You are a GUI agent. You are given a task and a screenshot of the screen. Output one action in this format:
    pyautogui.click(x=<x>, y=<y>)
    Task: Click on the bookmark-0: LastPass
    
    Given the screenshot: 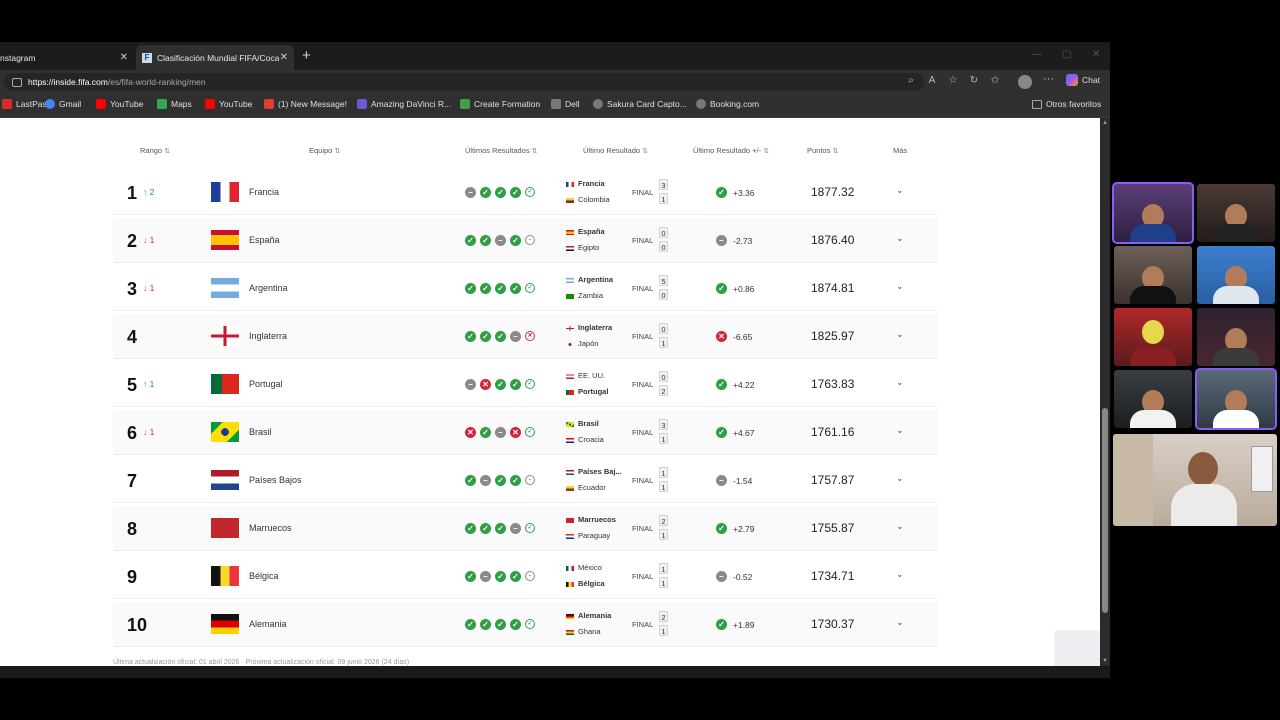 What is the action you would take?
    pyautogui.click(x=26, y=104)
    